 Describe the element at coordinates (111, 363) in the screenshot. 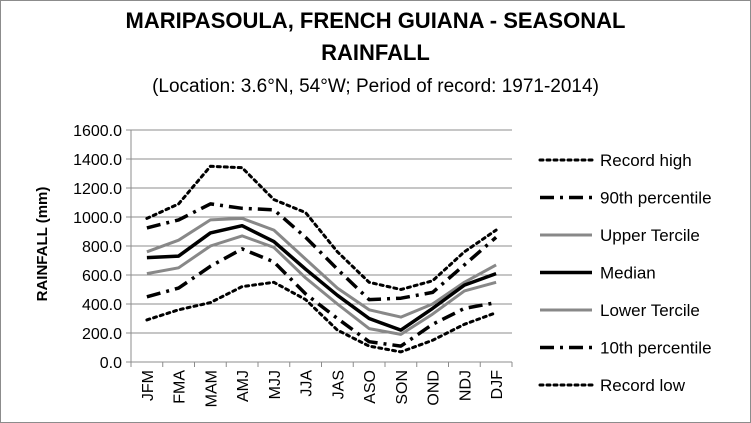

I see `y-tick-label: 0.0` at that location.